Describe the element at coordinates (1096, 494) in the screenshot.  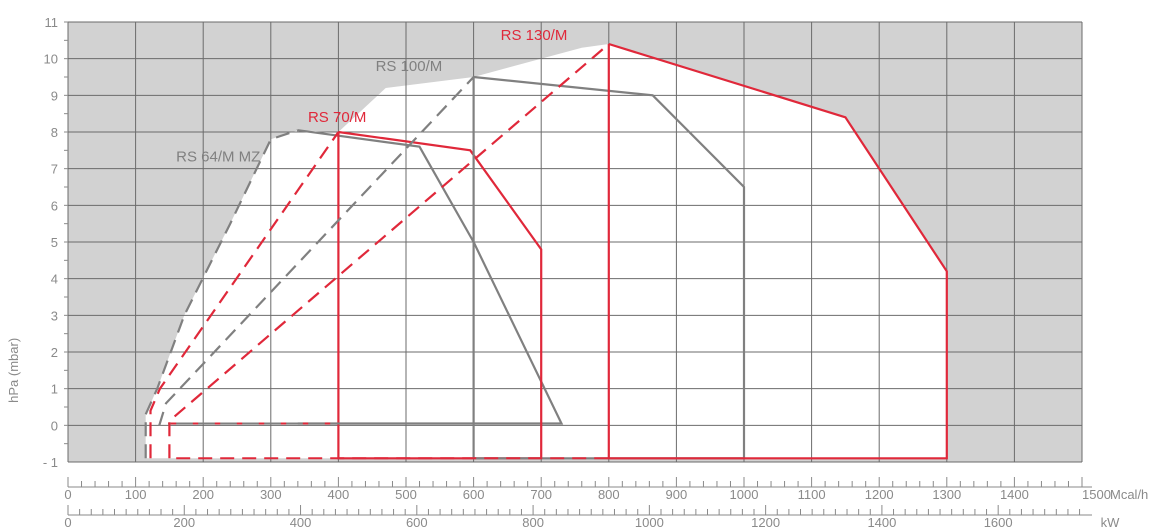
I see `x-tick-label-mcal: 1500` at that location.